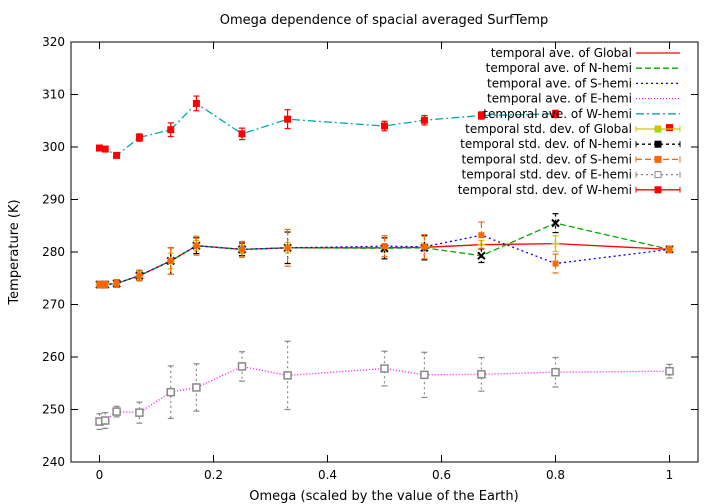 Image resolution: width=720 pixels, height=504 pixels. Describe the element at coordinates (14, 252) in the screenshot. I see `y-axis-label: Temperature (K)` at that location.